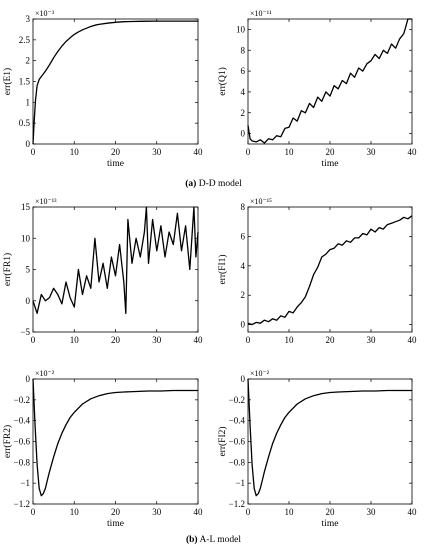  What do you see at coordinates (7, 269) in the screenshot?
I see `y-axis-label: err(FR1)` at bounding box center [7, 269].